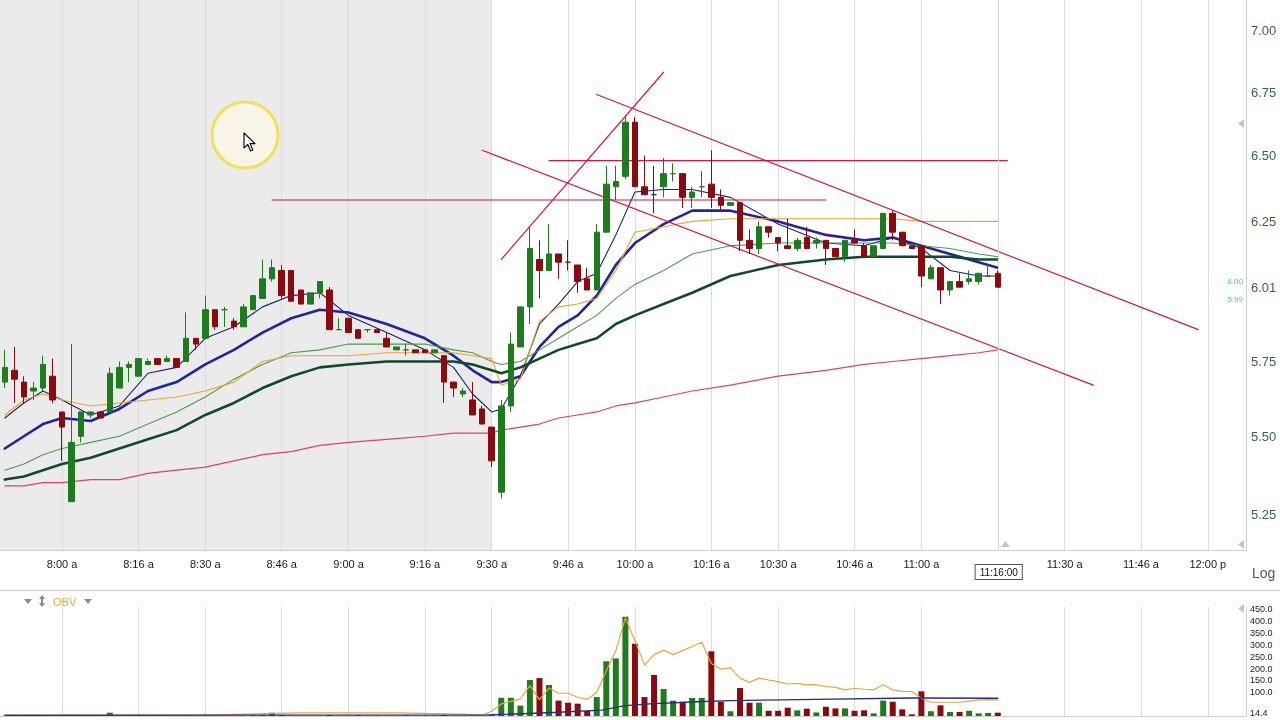  I want to click on x-tick-label: 11:46 a, so click(1141, 563).